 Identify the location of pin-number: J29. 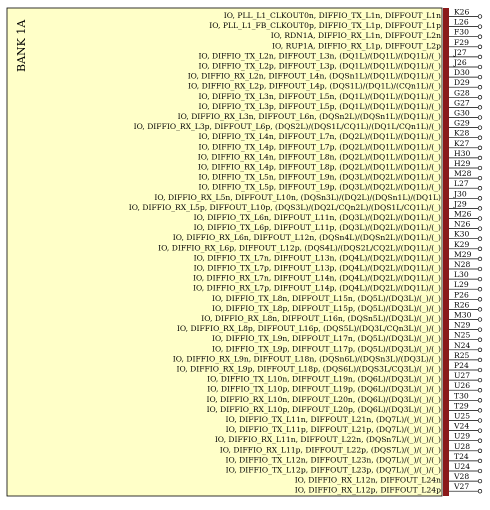
(460, 203).